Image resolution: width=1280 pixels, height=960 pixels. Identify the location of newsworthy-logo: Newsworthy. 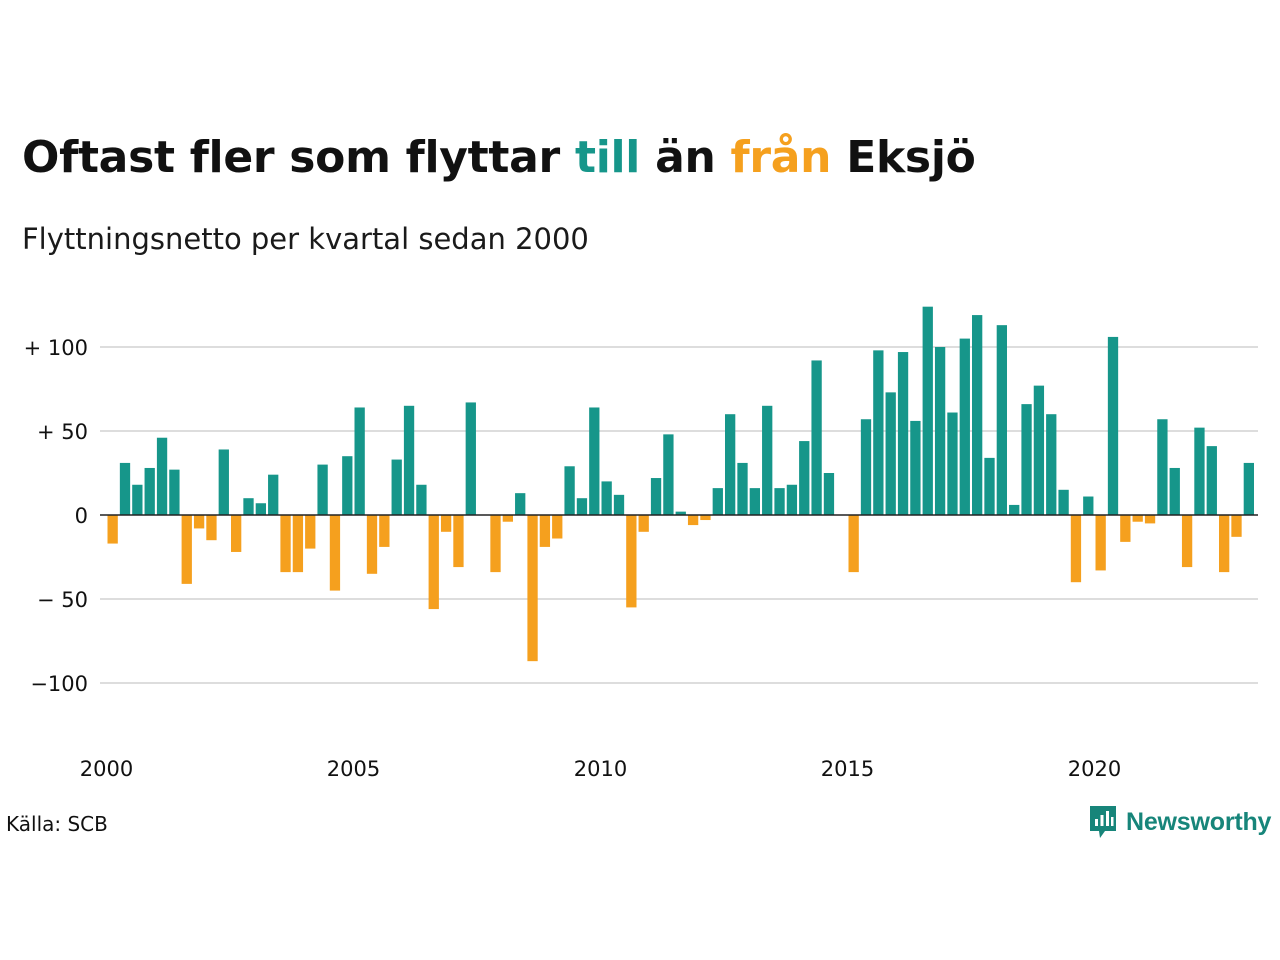
(1179, 822).